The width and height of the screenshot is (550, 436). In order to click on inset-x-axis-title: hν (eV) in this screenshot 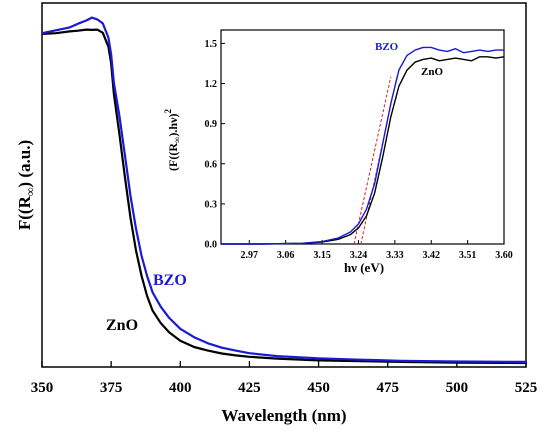, I will do `click(364, 267)`.